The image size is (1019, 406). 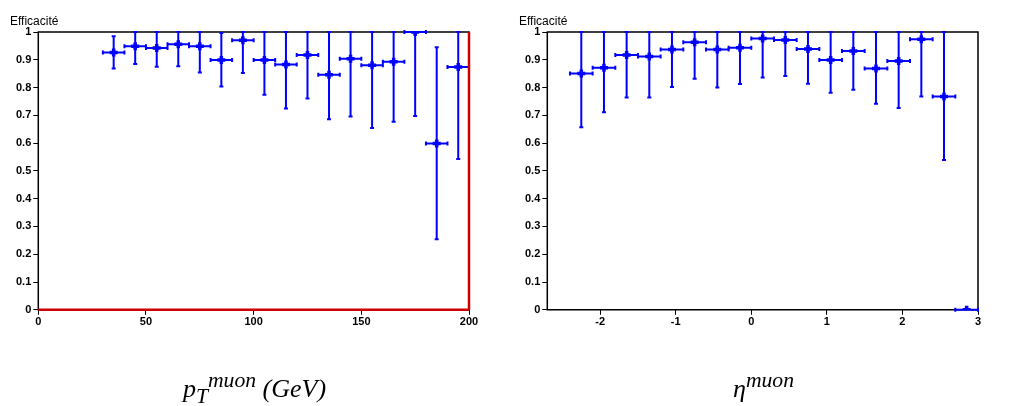 I want to click on x-tick-label: 2, so click(x=902, y=321).